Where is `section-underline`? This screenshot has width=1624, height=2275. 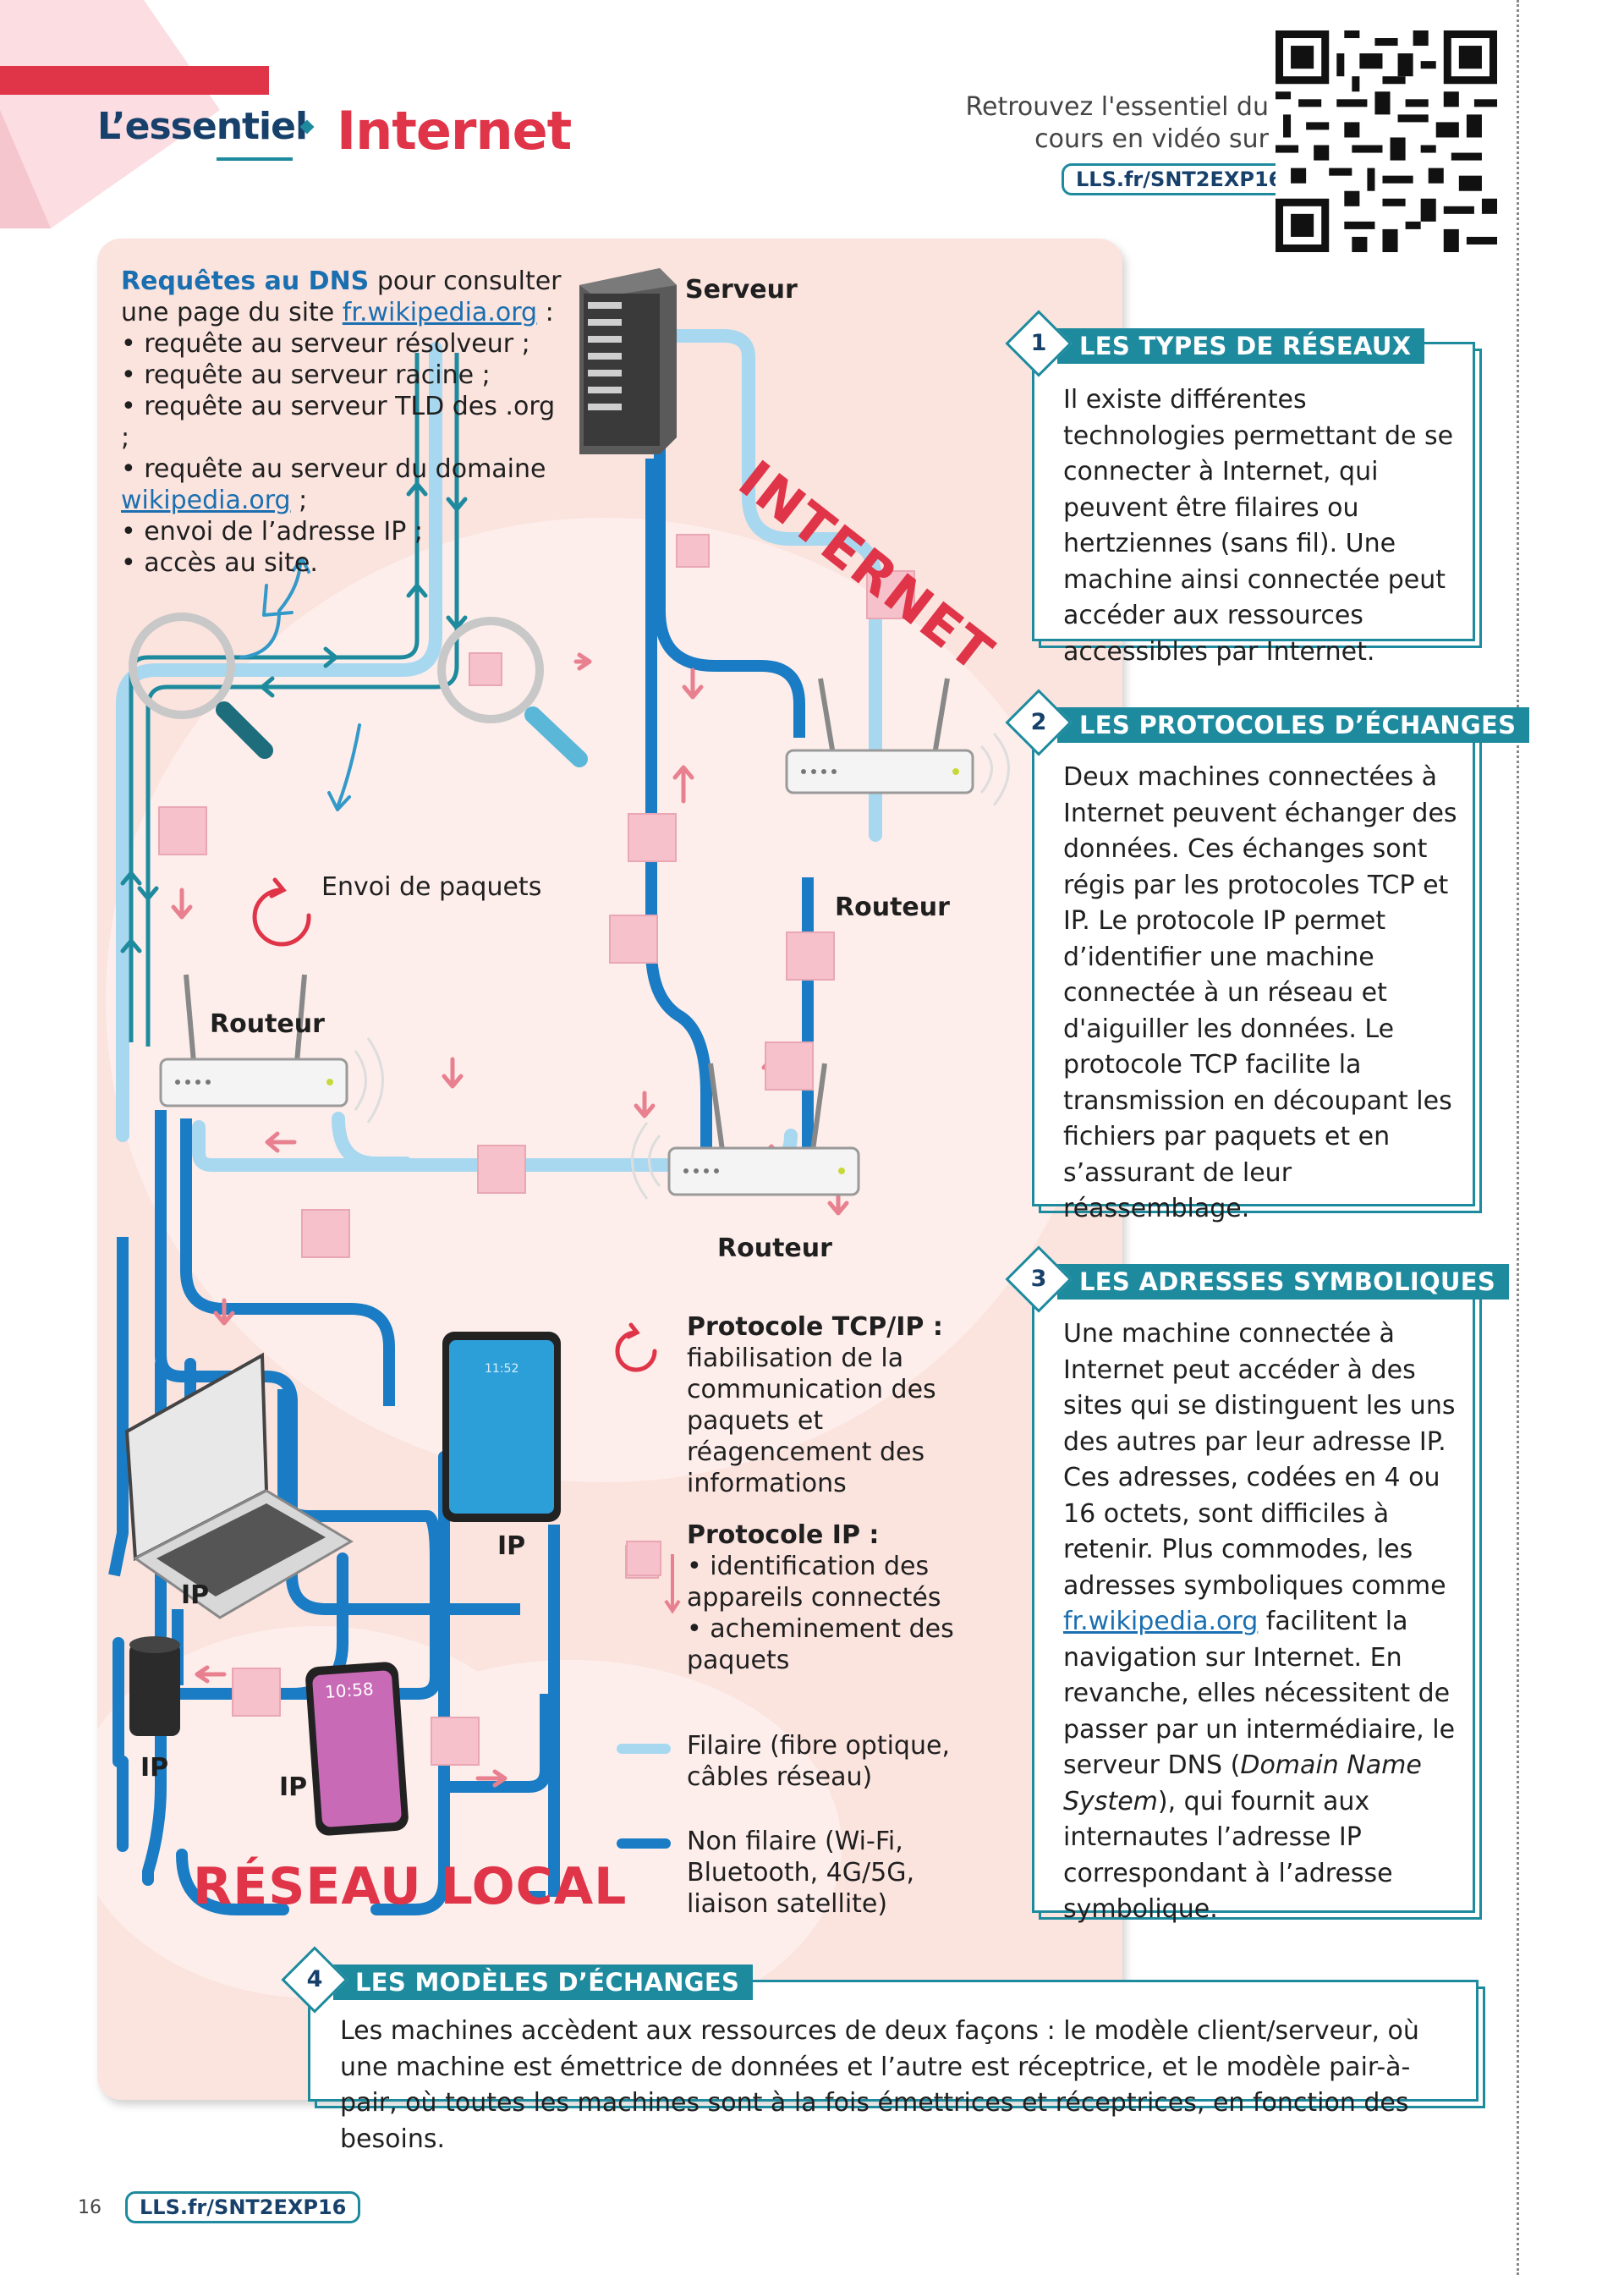 section-underline is located at coordinates (255, 159).